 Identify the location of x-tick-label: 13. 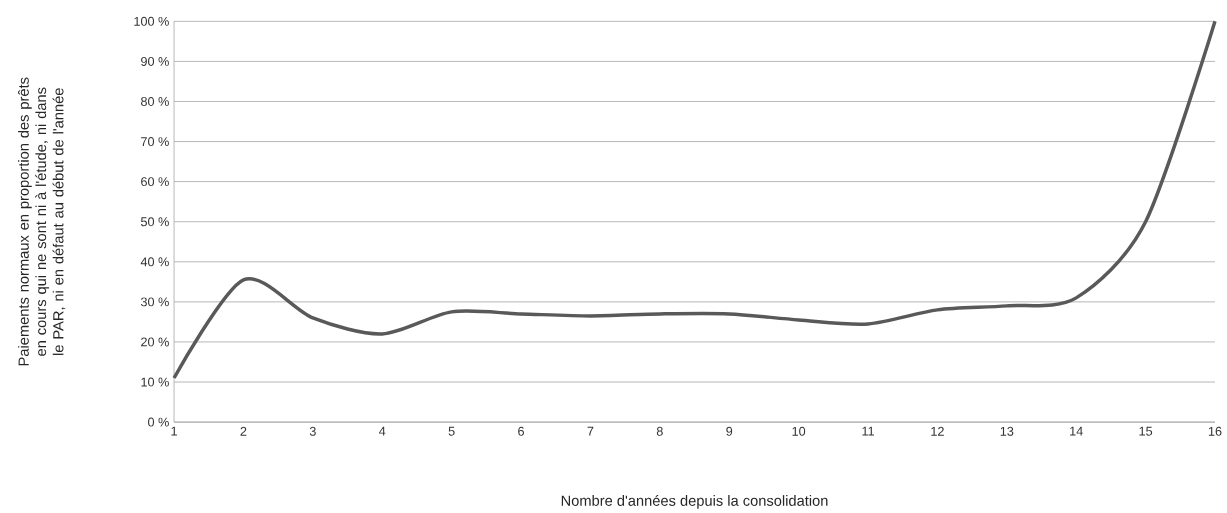
(1007, 431).